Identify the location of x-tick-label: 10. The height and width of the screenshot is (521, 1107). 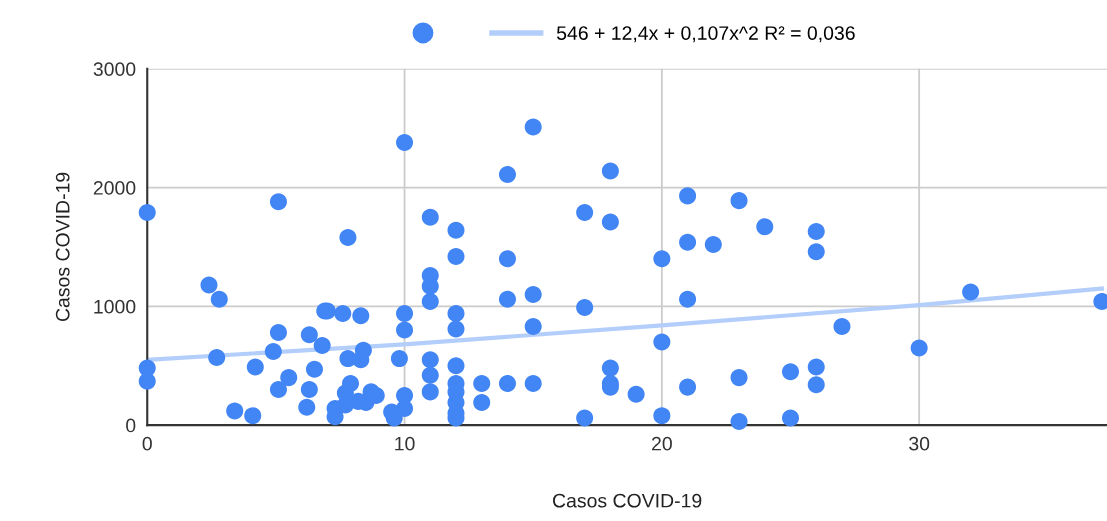
(405, 443).